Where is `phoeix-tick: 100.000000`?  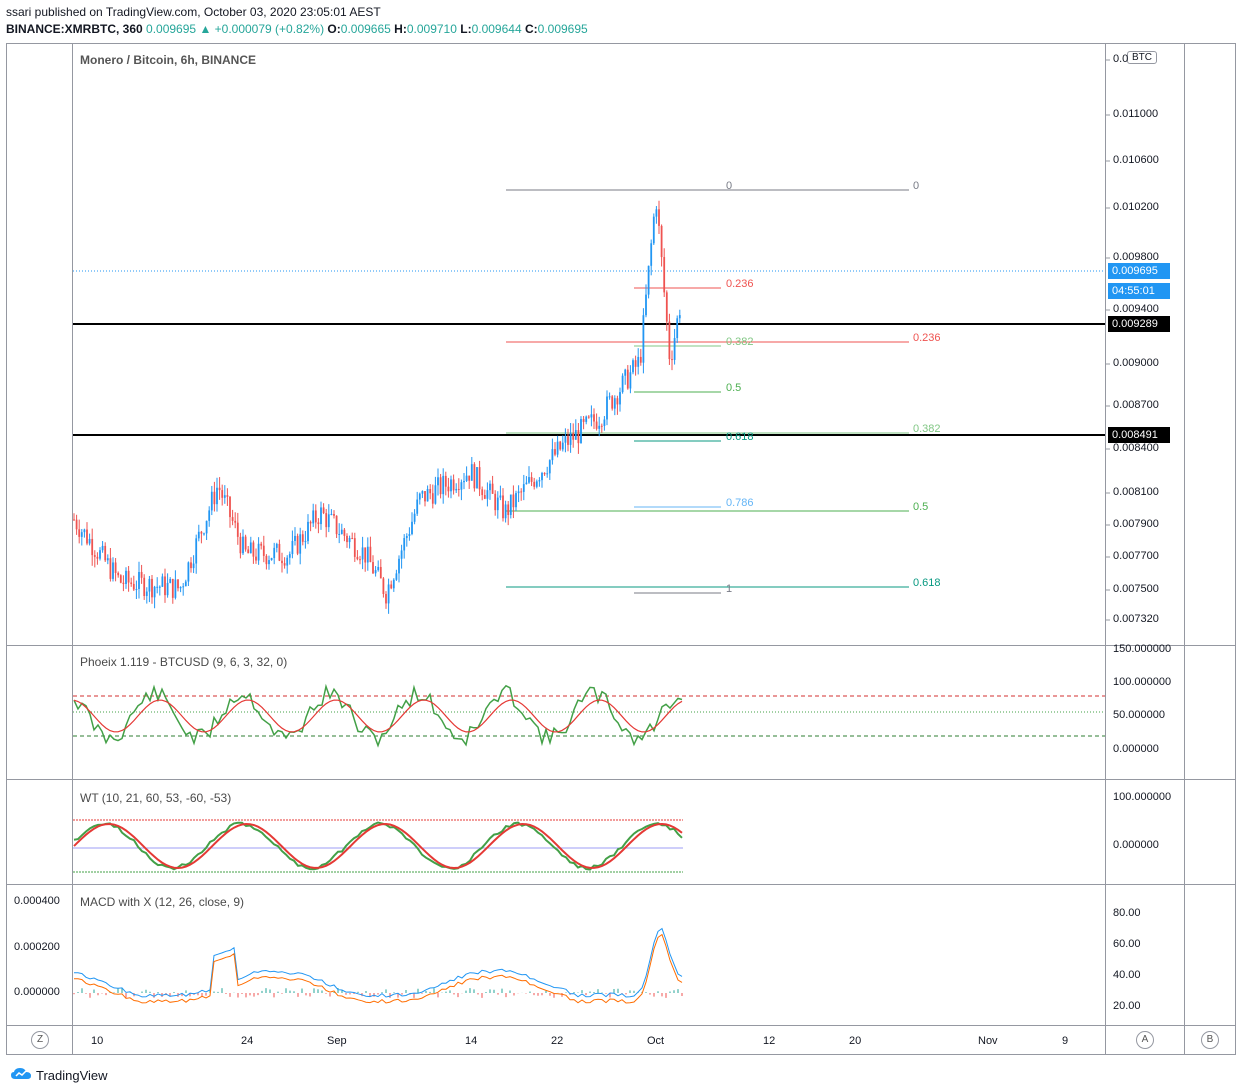 phoeix-tick: 100.000000 is located at coordinates (1142, 682).